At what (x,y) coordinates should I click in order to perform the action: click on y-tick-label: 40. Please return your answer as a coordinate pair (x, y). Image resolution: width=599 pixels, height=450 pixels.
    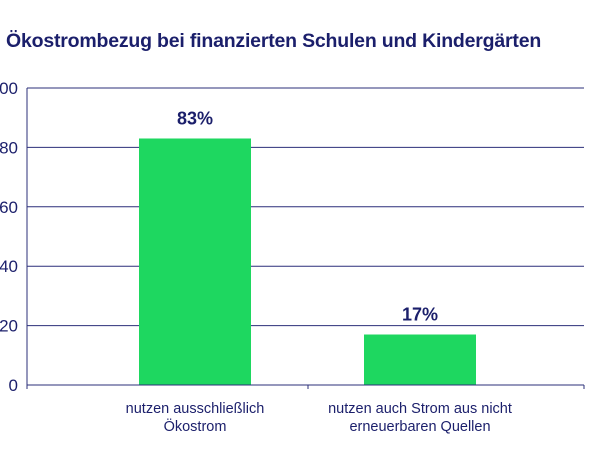
    Looking at the image, I should click on (9, 266).